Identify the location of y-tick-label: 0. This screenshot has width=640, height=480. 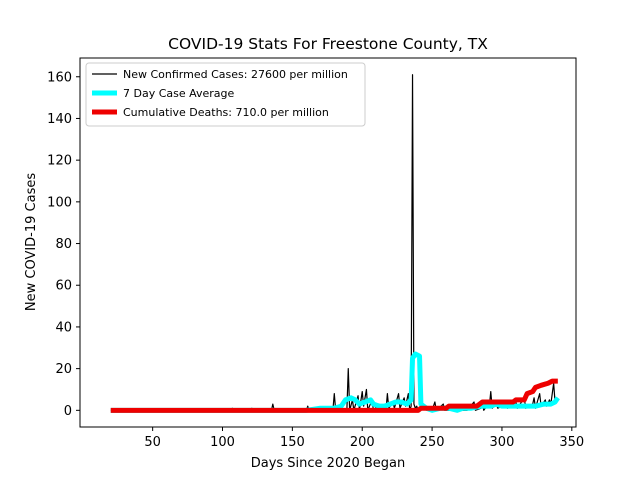
(68, 411).